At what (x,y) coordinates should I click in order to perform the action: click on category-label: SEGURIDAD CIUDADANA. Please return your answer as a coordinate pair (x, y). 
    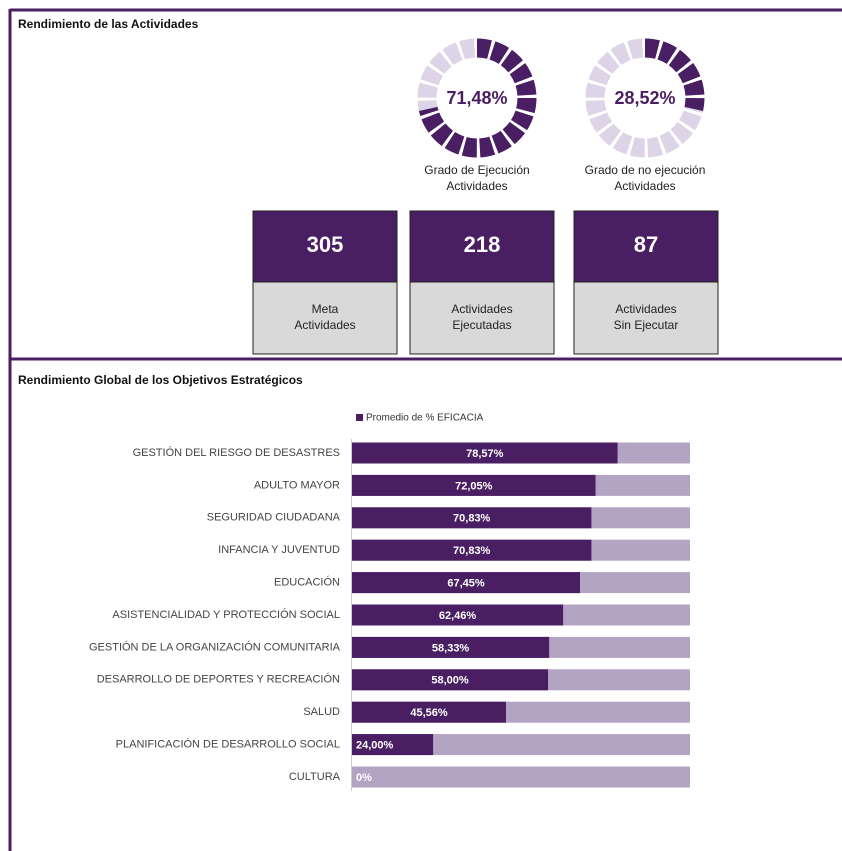
    Looking at the image, I should click on (274, 518).